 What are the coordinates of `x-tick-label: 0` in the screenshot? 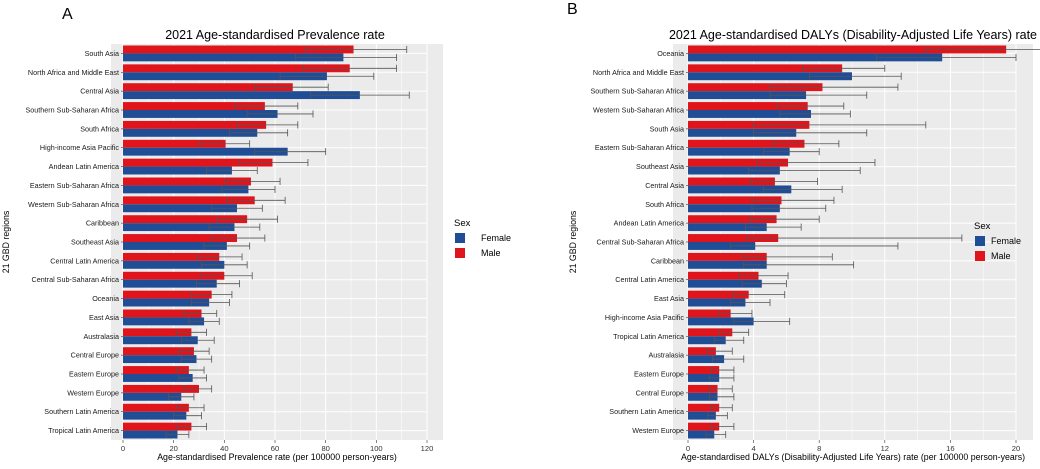 It's located at (688, 448).